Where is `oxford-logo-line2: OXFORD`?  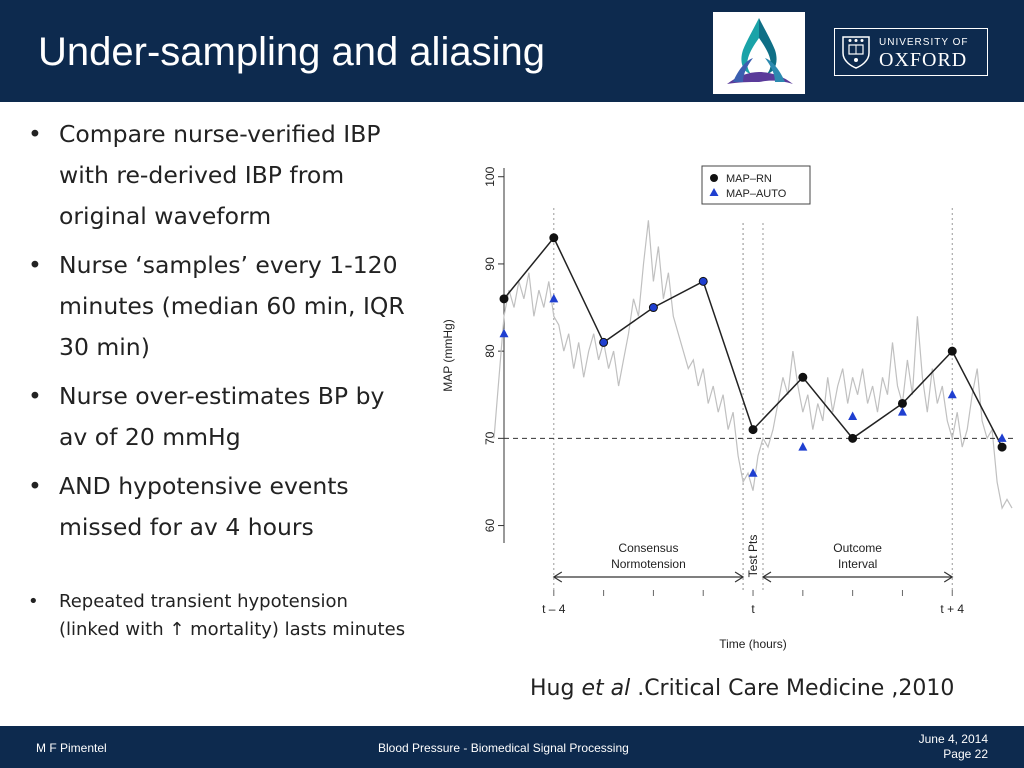
oxford-logo-line2: OXFORD is located at coordinates (923, 60).